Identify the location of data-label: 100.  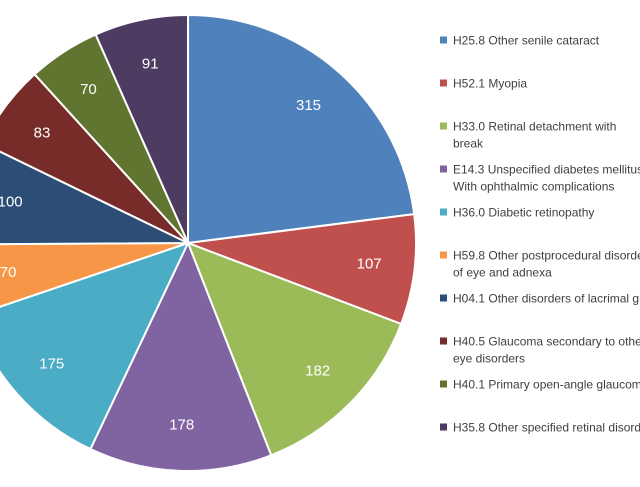
(11, 202).